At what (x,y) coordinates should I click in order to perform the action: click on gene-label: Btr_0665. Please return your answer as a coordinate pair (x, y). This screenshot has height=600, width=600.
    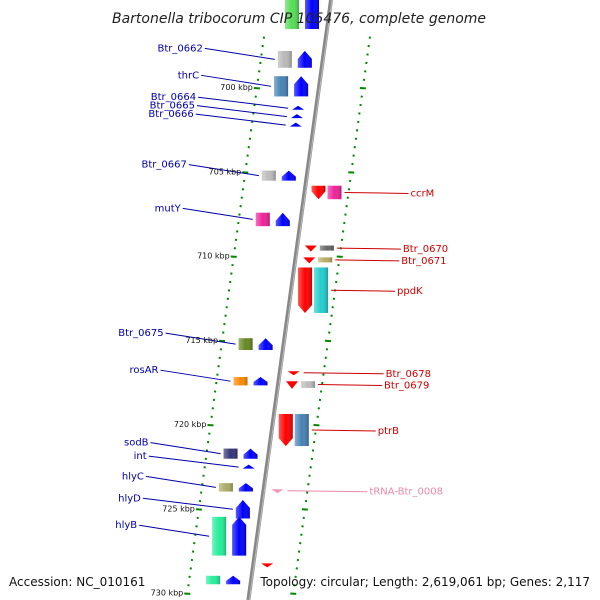
    Looking at the image, I should click on (172, 106).